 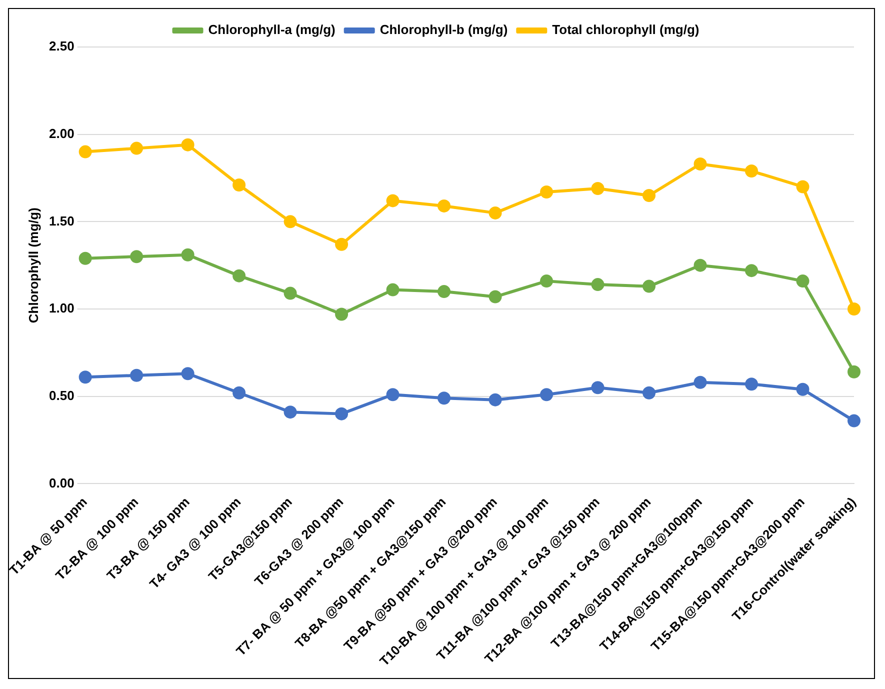 What do you see at coordinates (61, 220) in the screenshot?
I see `y-tick-label: 1.50` at bounding box center [61, 220].